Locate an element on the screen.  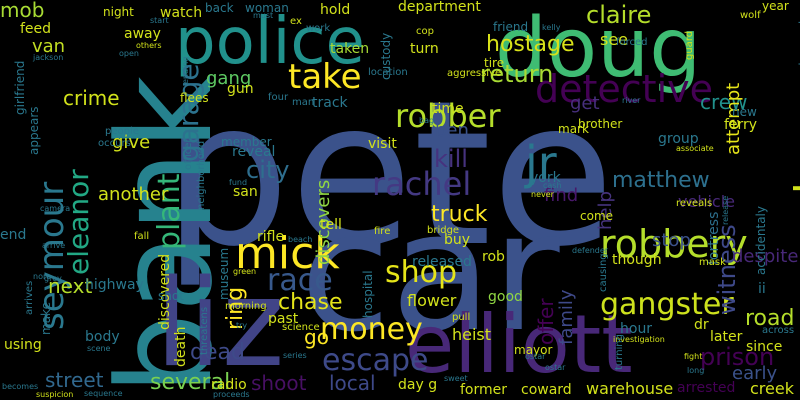
word-ben: ben is located at coordinates (452, 130).